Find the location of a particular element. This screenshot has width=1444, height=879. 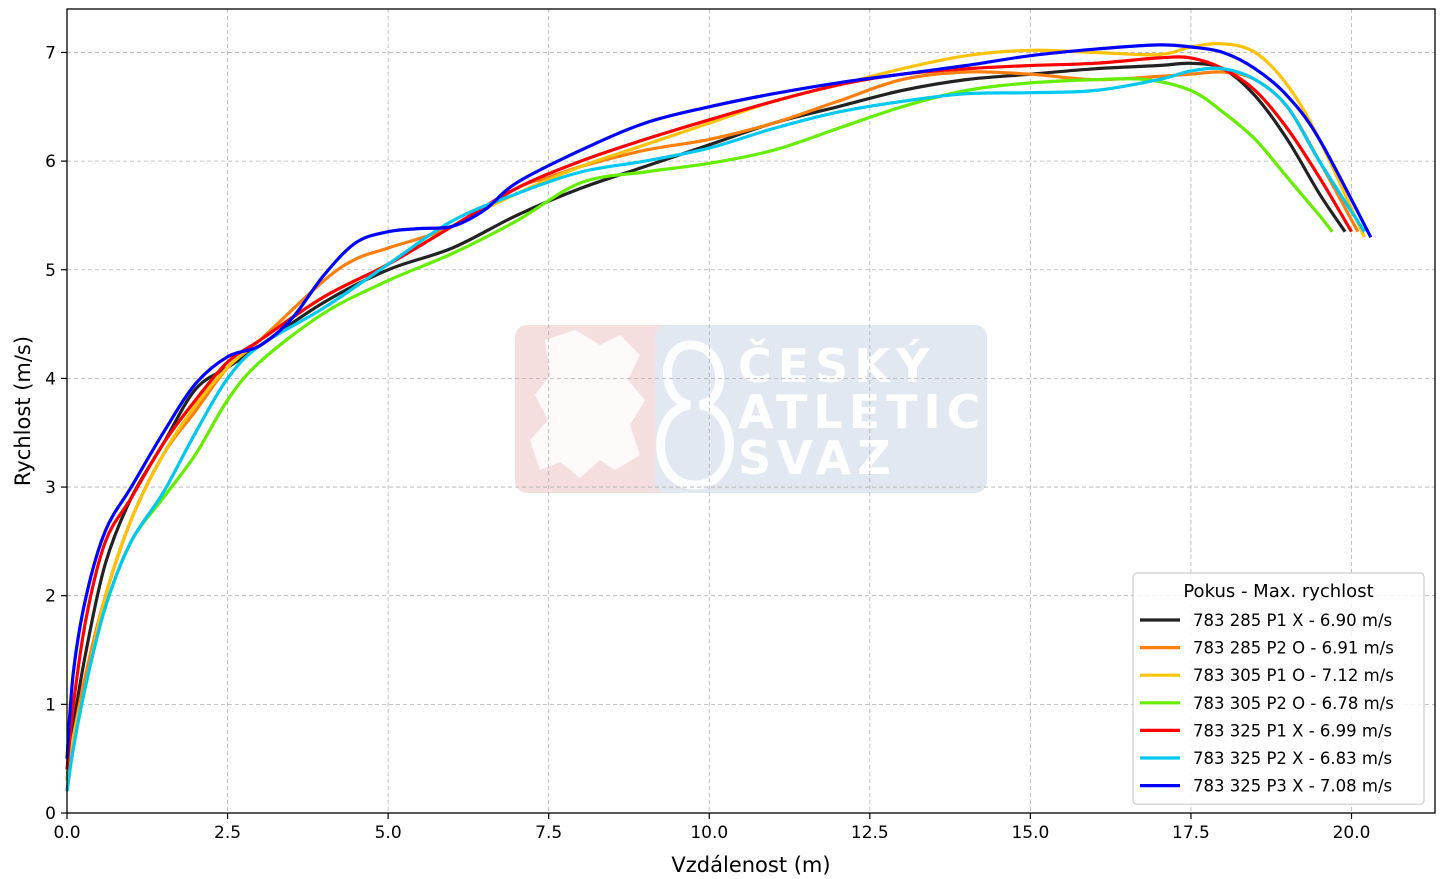

x-axis-label: Vzdálenost (m) is located at coordinates (750, 865).